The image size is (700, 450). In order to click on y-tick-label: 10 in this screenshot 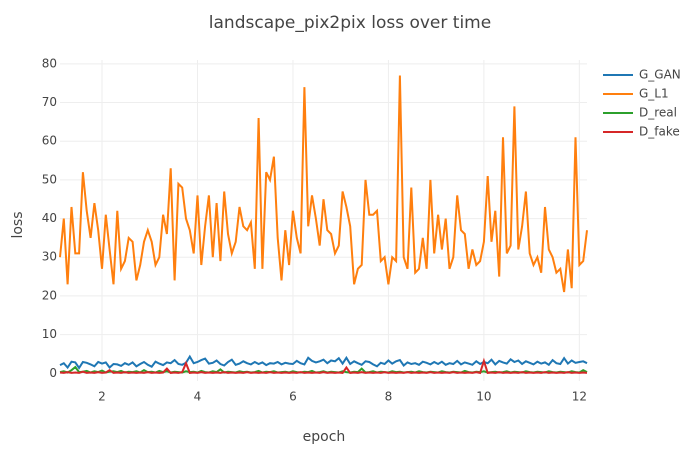, I will do `click(49, 334)`.